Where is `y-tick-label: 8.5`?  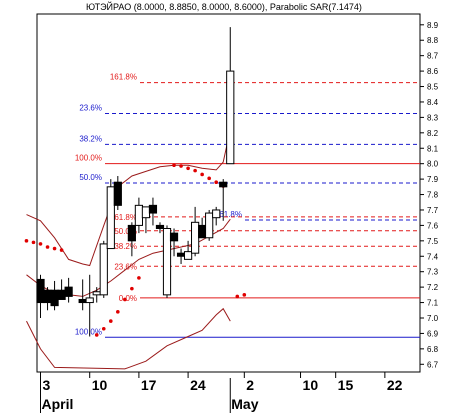
y-tick-label: 8.5 is located at coordinates (433, 87).